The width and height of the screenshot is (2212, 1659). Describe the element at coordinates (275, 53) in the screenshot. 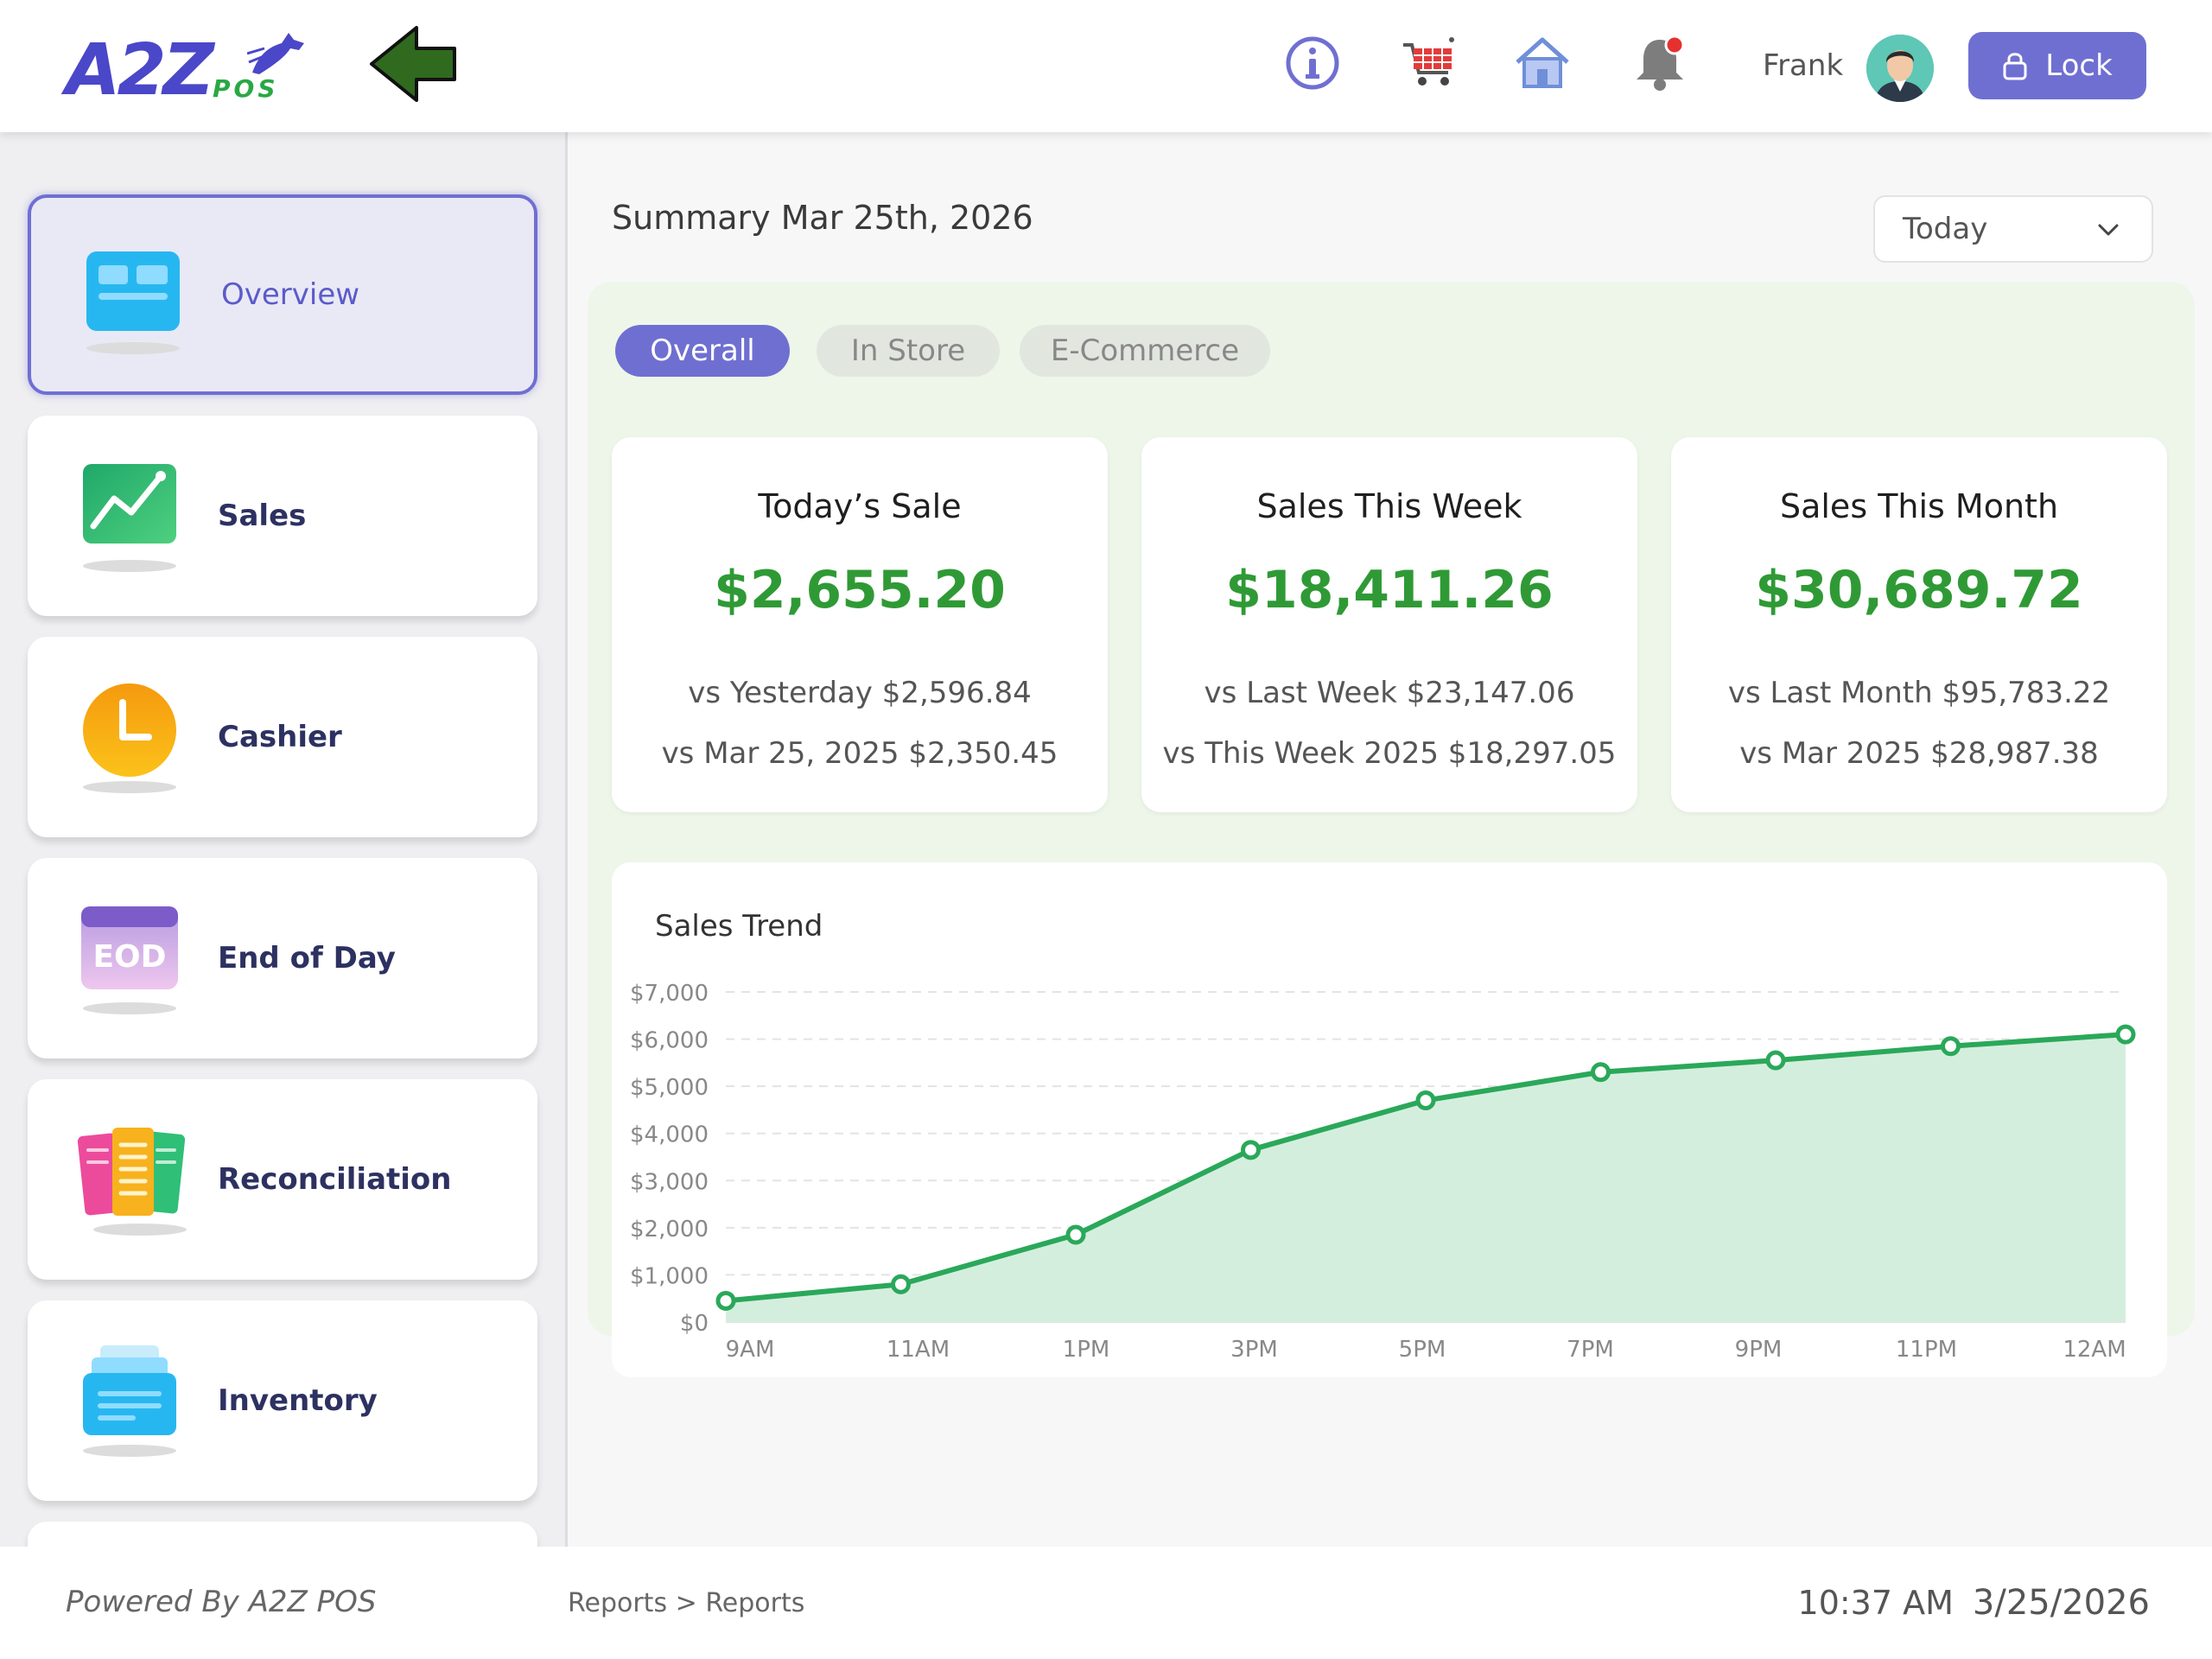

I see `horse-logo-icon` at that location.